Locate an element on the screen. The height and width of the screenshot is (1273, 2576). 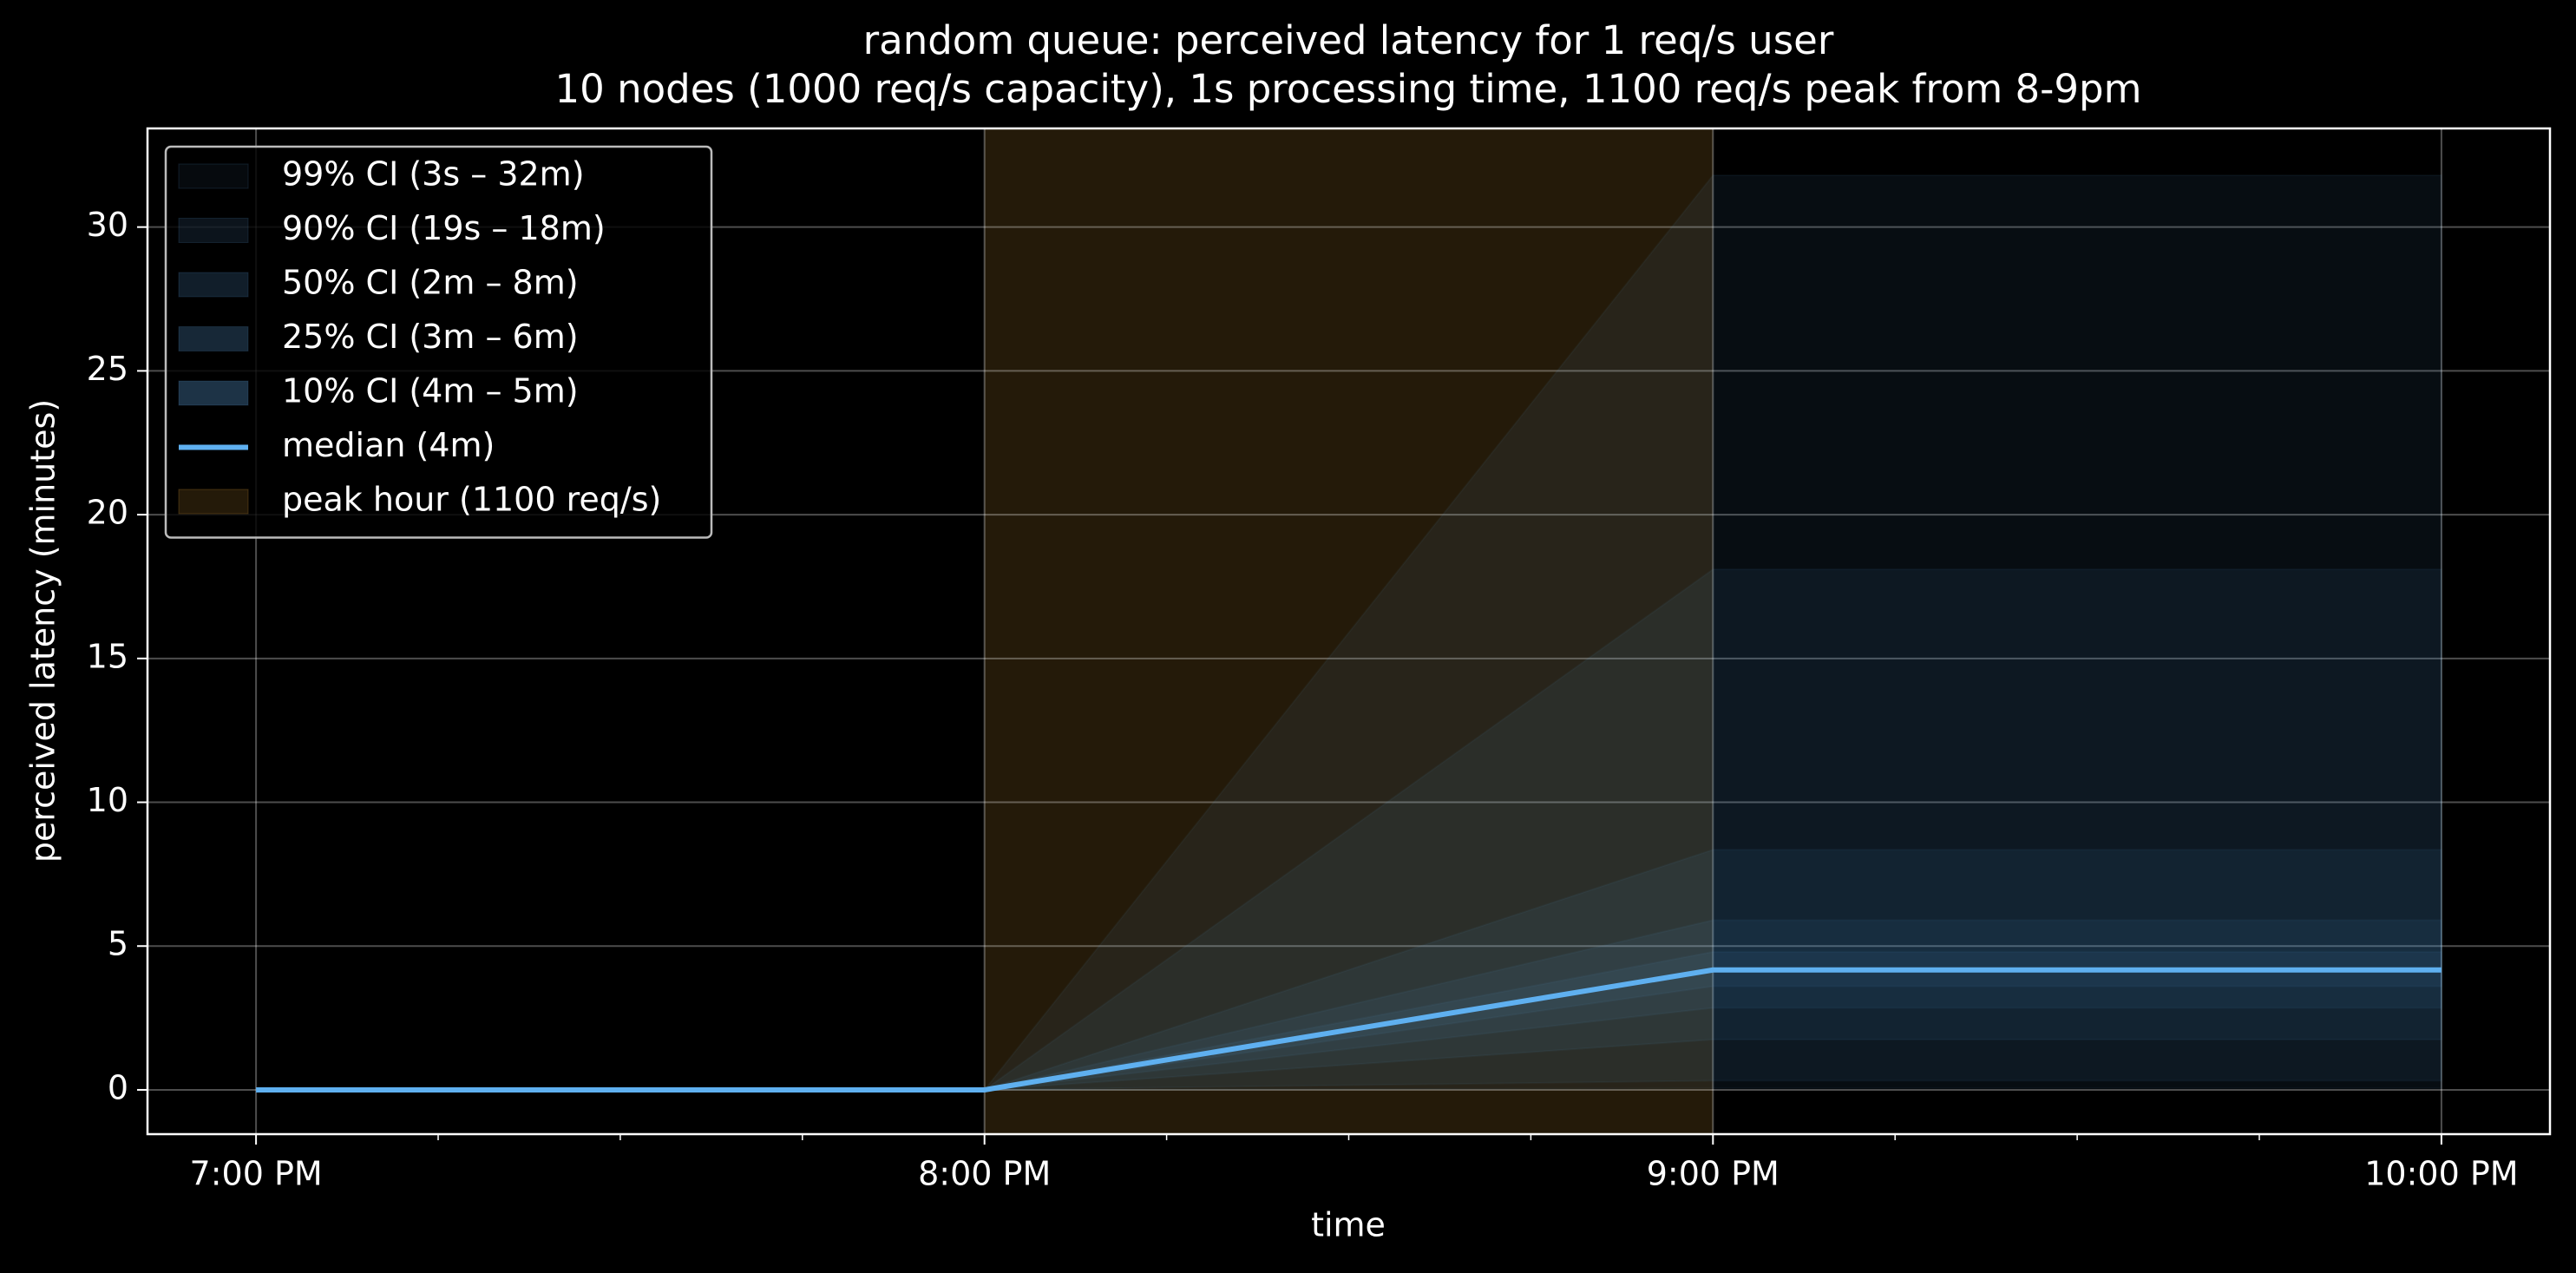
legend-box is located at coordinates (438, 342).